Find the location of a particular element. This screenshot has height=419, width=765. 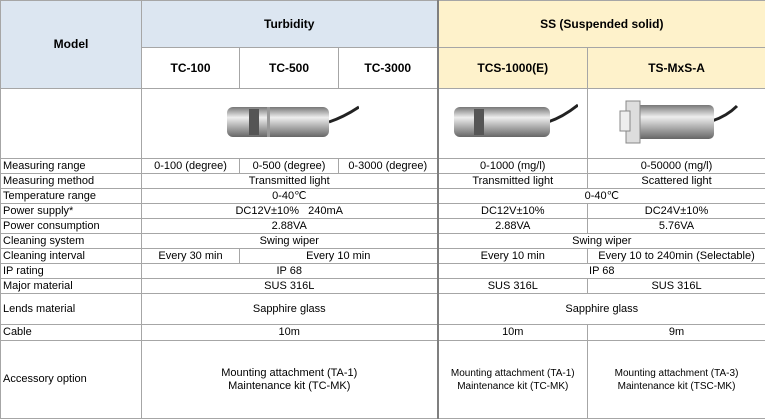

row-label: Accessory option is located at coordinates (71, 380).